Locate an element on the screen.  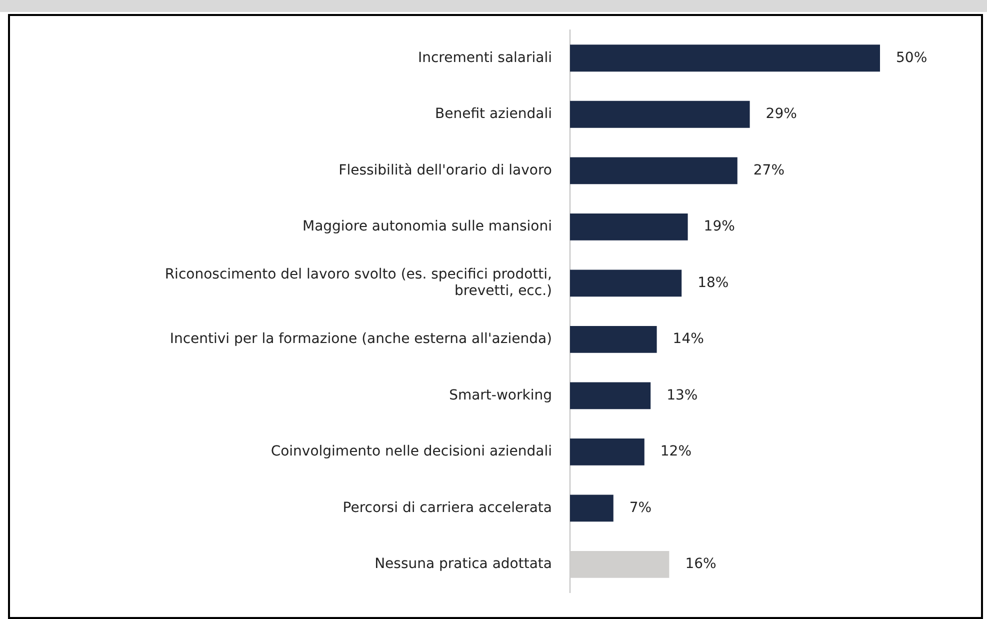
y-tick-label: Nessuna pratica adottata is located at coordinates (463, 564).